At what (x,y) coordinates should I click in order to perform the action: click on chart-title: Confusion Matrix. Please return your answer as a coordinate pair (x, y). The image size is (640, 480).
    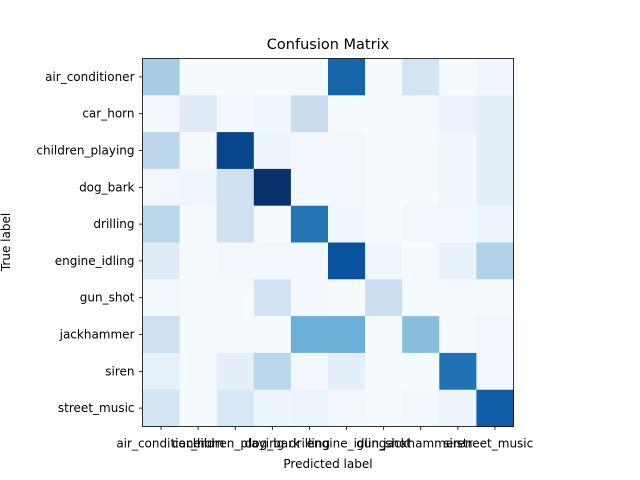
    Looking at the image, I should click on (328, 45).